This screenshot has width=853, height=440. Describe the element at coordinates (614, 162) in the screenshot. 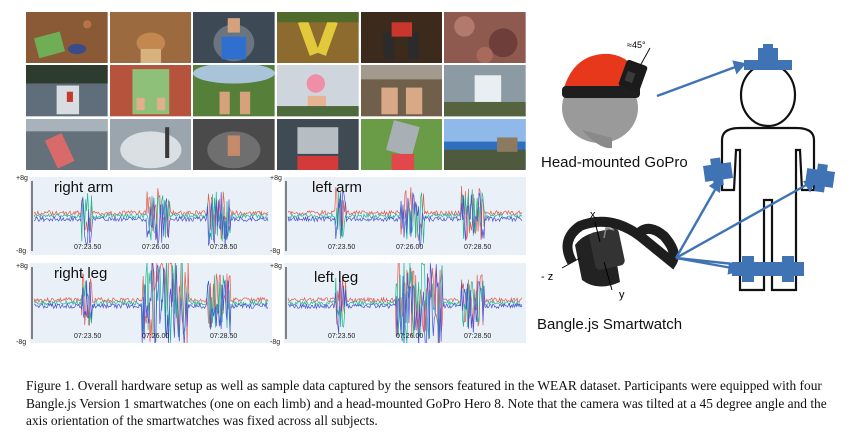

I see `gopro-label: Head-mounted GoPro` at that location.